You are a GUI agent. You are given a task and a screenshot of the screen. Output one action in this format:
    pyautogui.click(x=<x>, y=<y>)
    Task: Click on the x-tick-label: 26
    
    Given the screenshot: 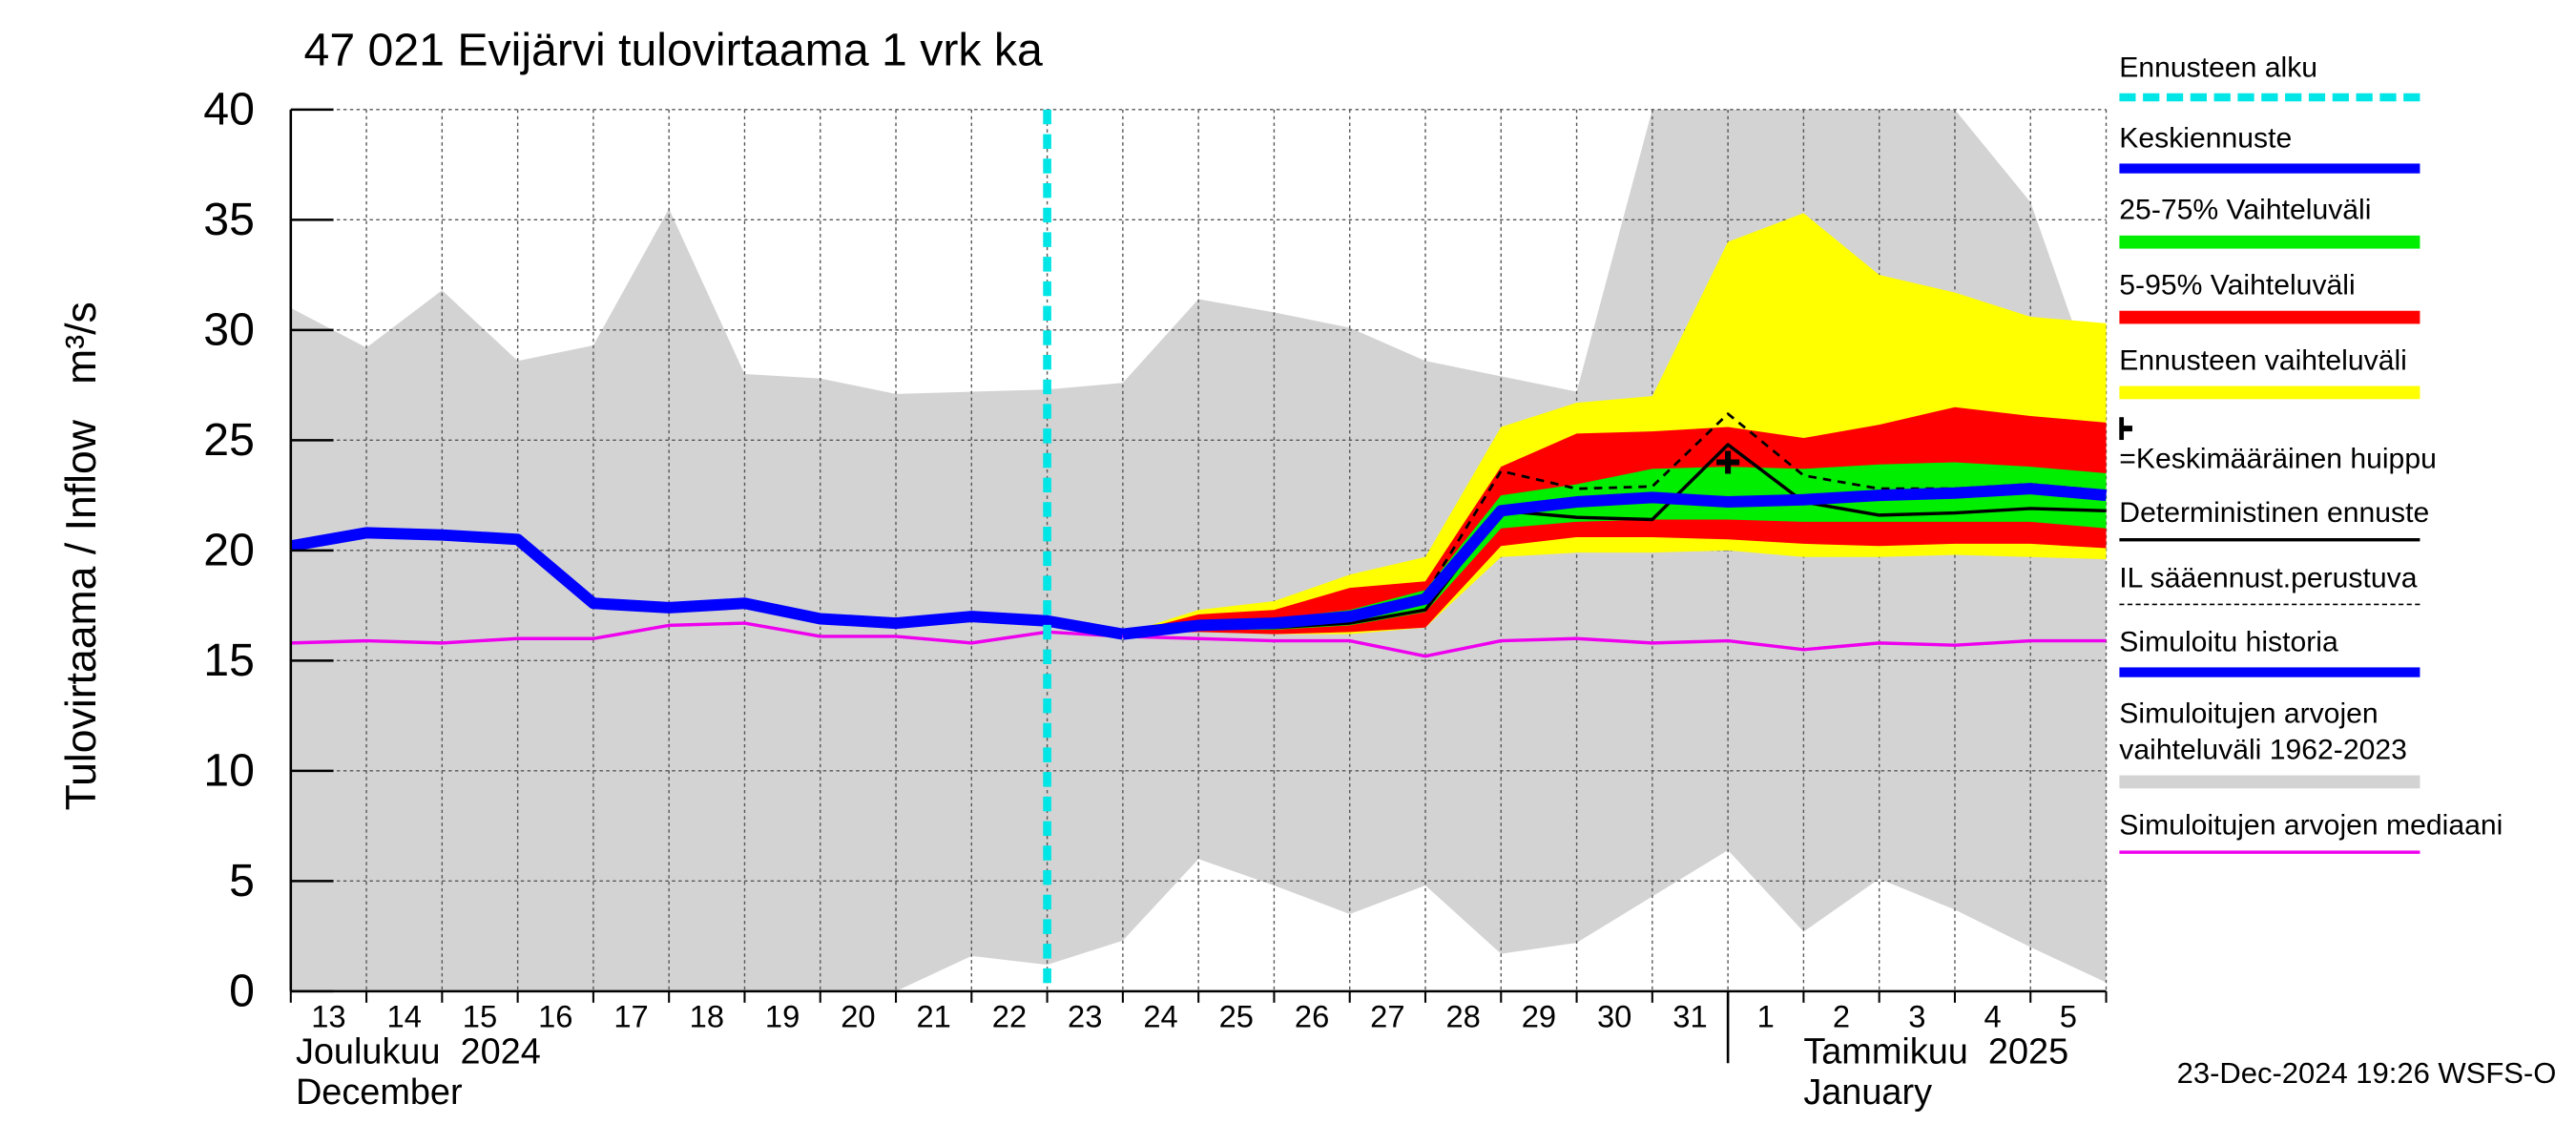 What is the action you would take?
    pyautogui.click(x=1312, y=1017)
    